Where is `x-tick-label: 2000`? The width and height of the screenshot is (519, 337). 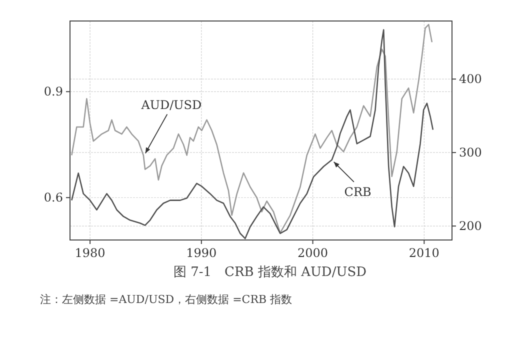
x-tick-label: 2000 is located at coordinates (313, 253).